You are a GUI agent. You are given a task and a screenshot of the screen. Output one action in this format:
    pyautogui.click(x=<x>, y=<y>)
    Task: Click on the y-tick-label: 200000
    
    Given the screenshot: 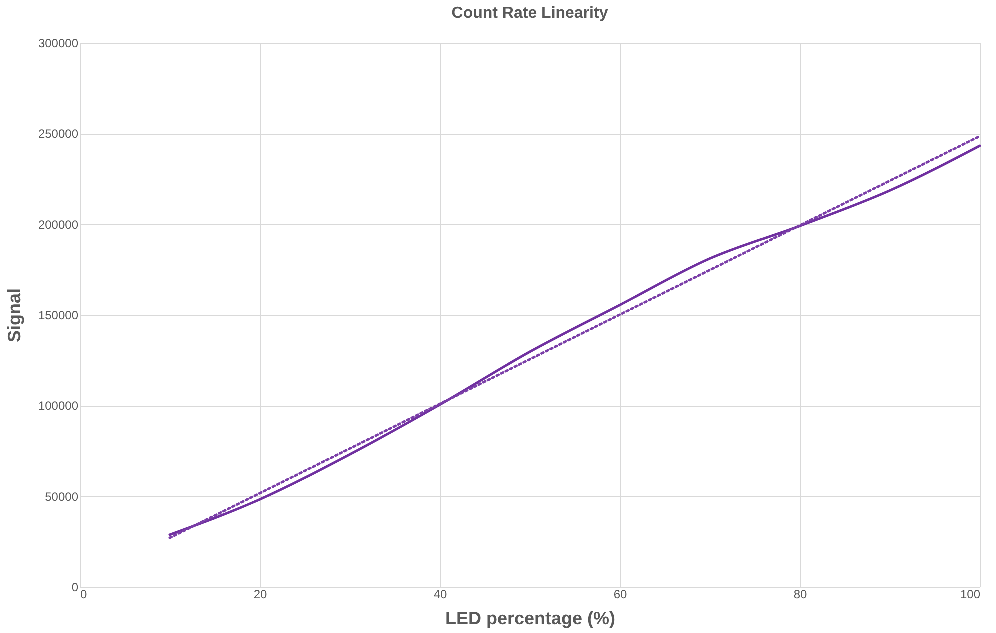 What is the action you would take?
    pyautogui.click(x=58, y=225)
    